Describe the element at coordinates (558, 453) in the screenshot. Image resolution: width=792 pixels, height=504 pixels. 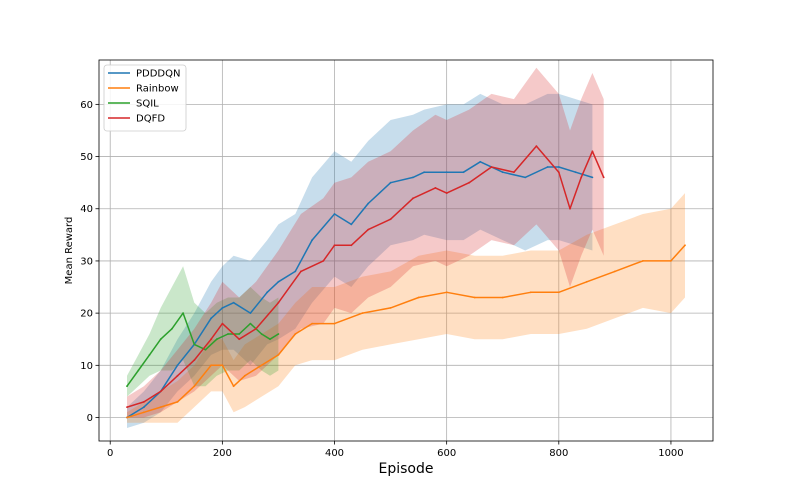
I see `x-tick-label: 800` at that location.